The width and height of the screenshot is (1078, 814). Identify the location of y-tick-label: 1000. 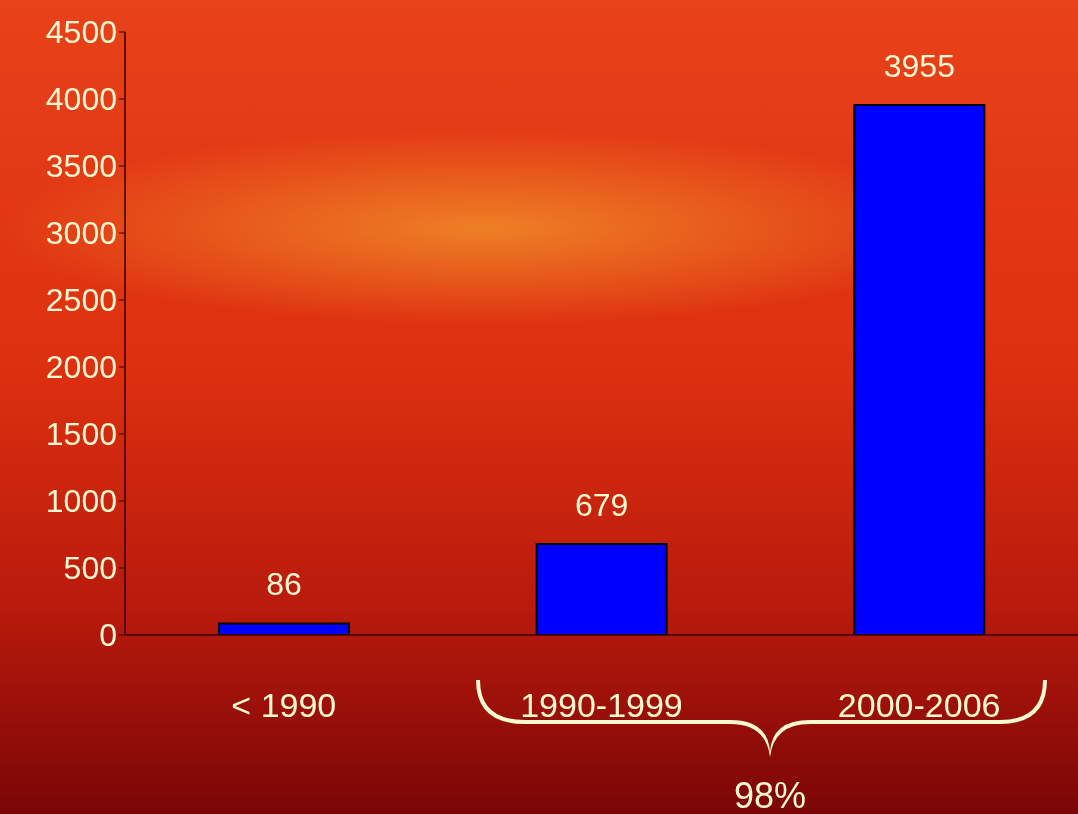
(81, 501).